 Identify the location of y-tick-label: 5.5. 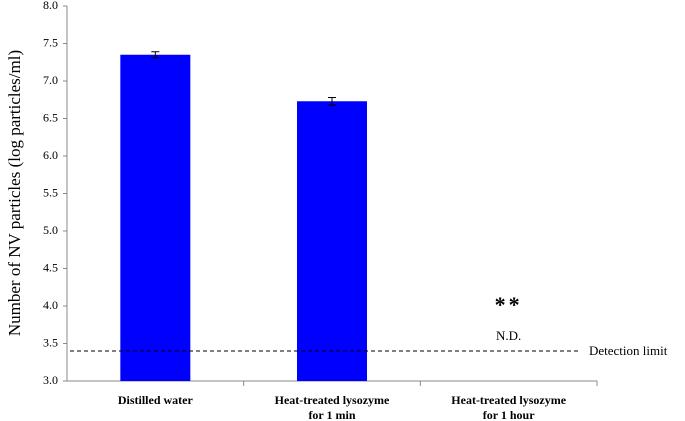
(50, 192).